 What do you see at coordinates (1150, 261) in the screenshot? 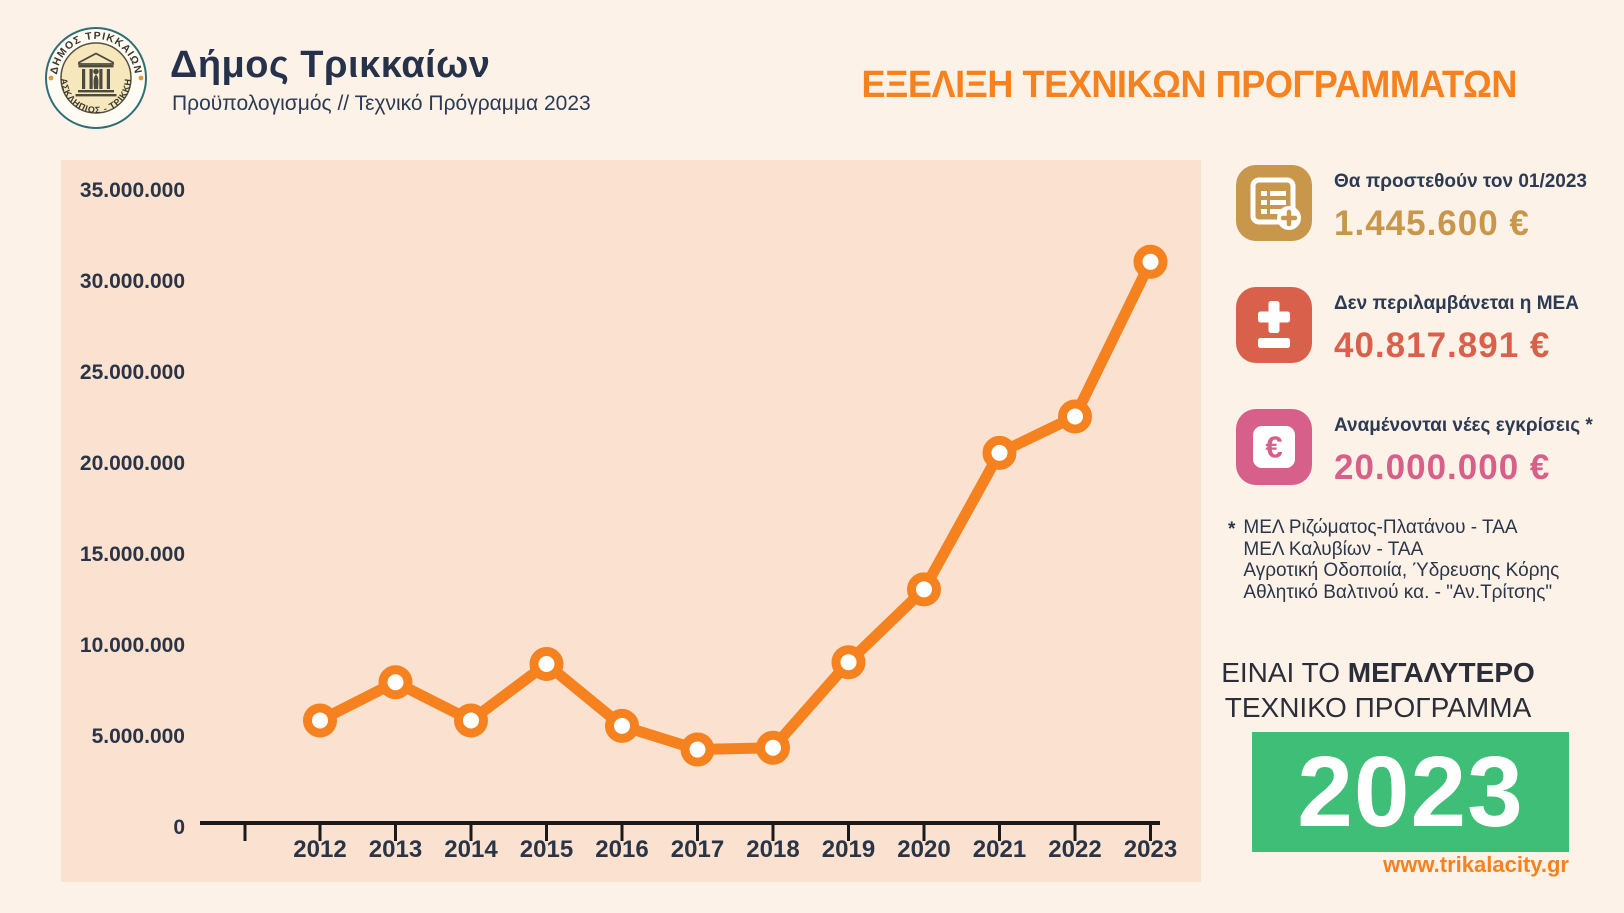
I see `data-point-2023` at bounding box center [1150, 261].